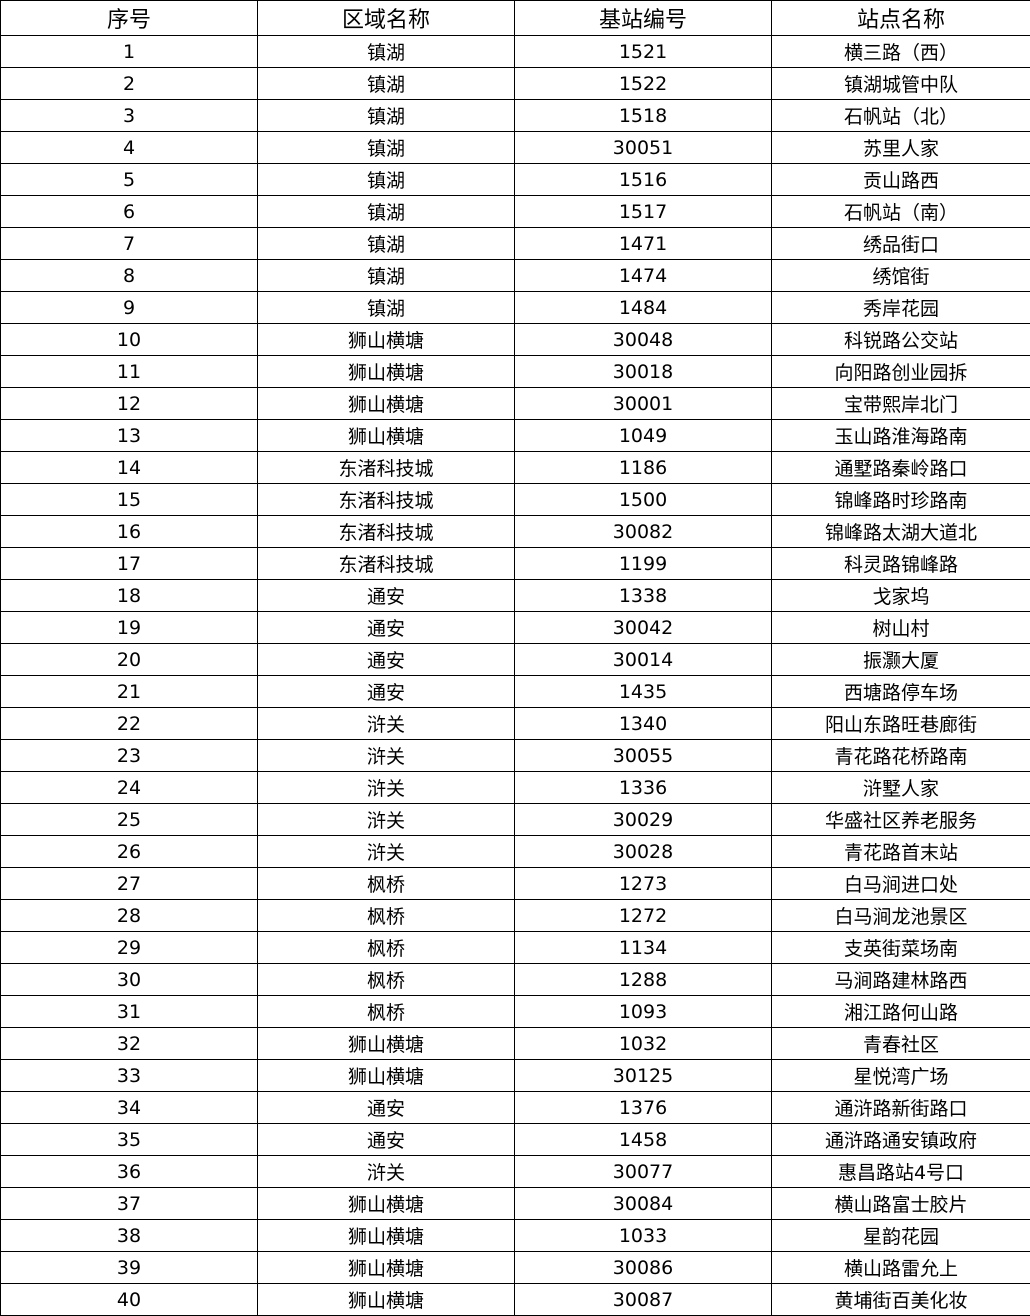  Describe the element at coordinates (901, 244) in the screenshot. I see `cell-site-name: 绣品街口` at that location.